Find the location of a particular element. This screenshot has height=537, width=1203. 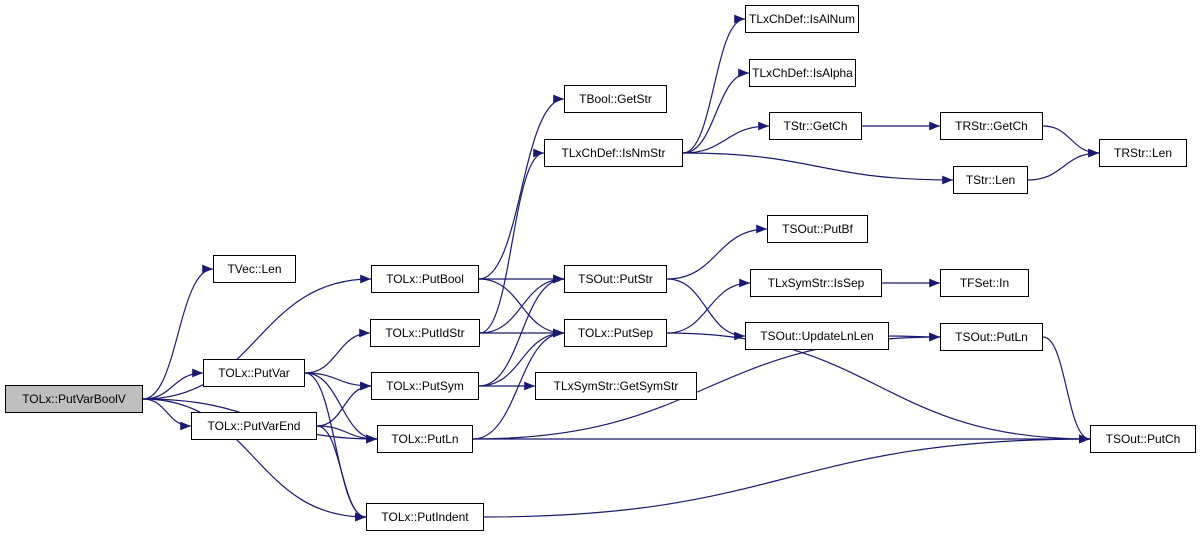

edge-putidstr-to-isnmstr is located at coordinates (512, 241).